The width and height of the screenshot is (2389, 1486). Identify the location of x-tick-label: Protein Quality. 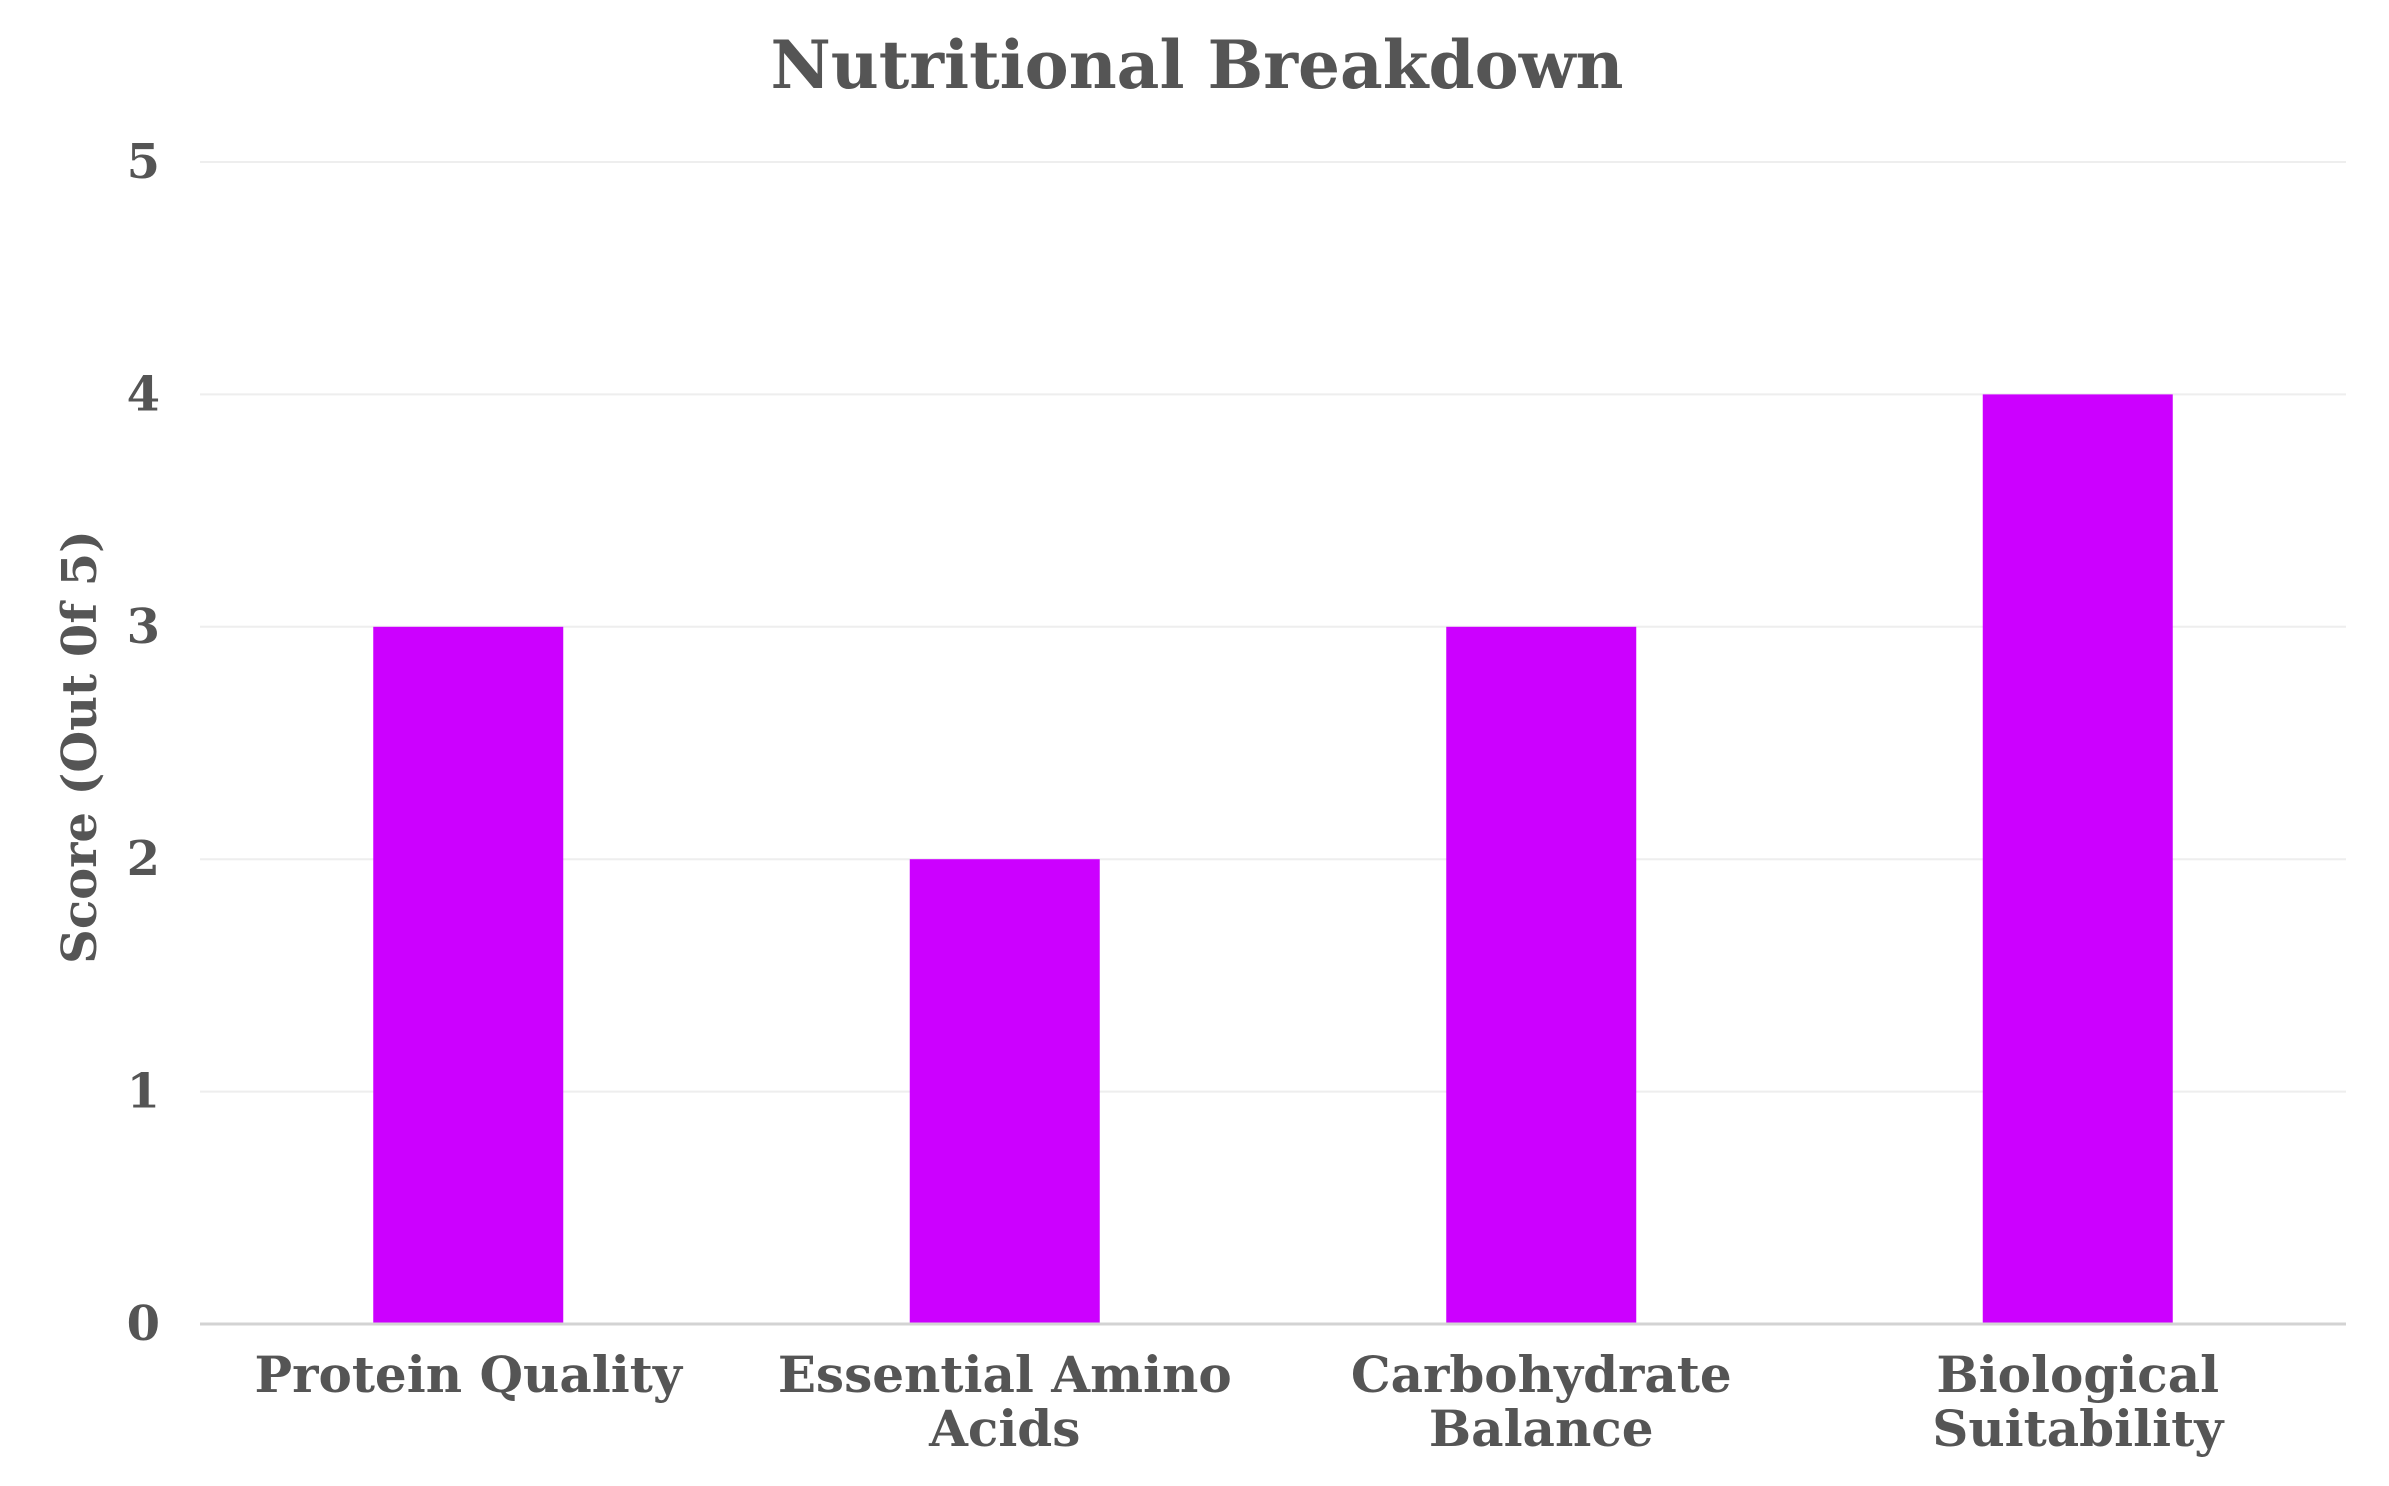
(469, 1374).